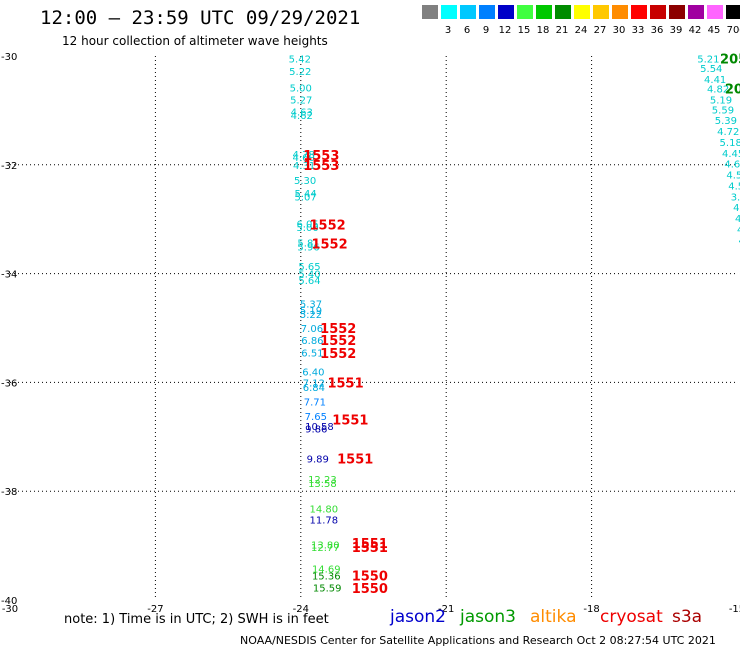 The height and width of the screenshot is (650, 740). Describe the element at coordinates (728, 132) in the screenshot. I see `data-point-label: 4.72` at that location.